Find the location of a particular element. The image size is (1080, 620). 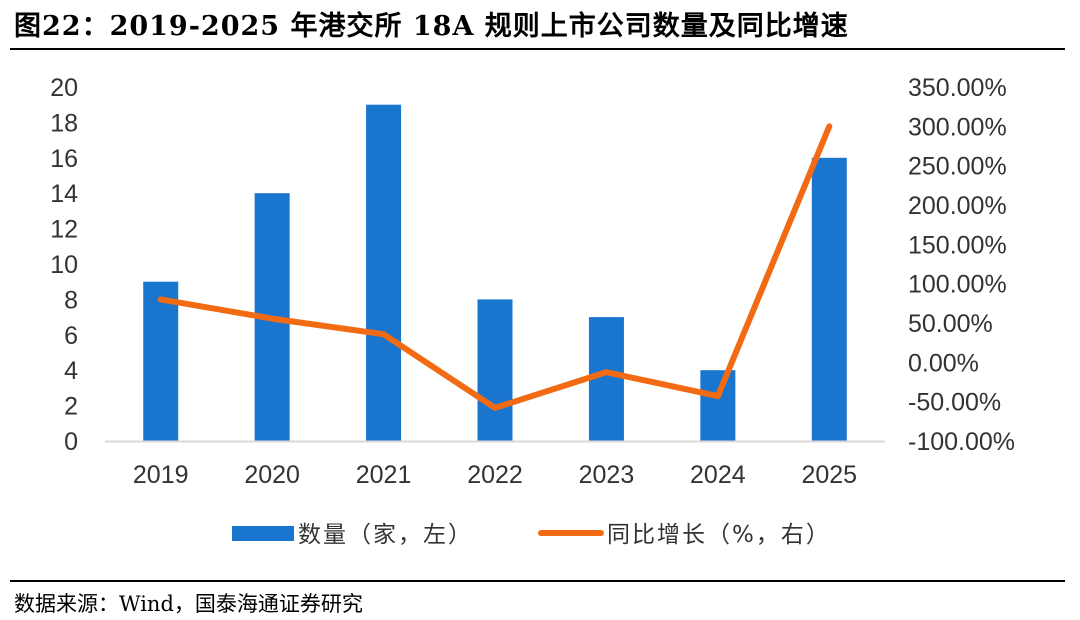

legend-bar-label: 数量（家，左） is located at coordinates (385, 535).